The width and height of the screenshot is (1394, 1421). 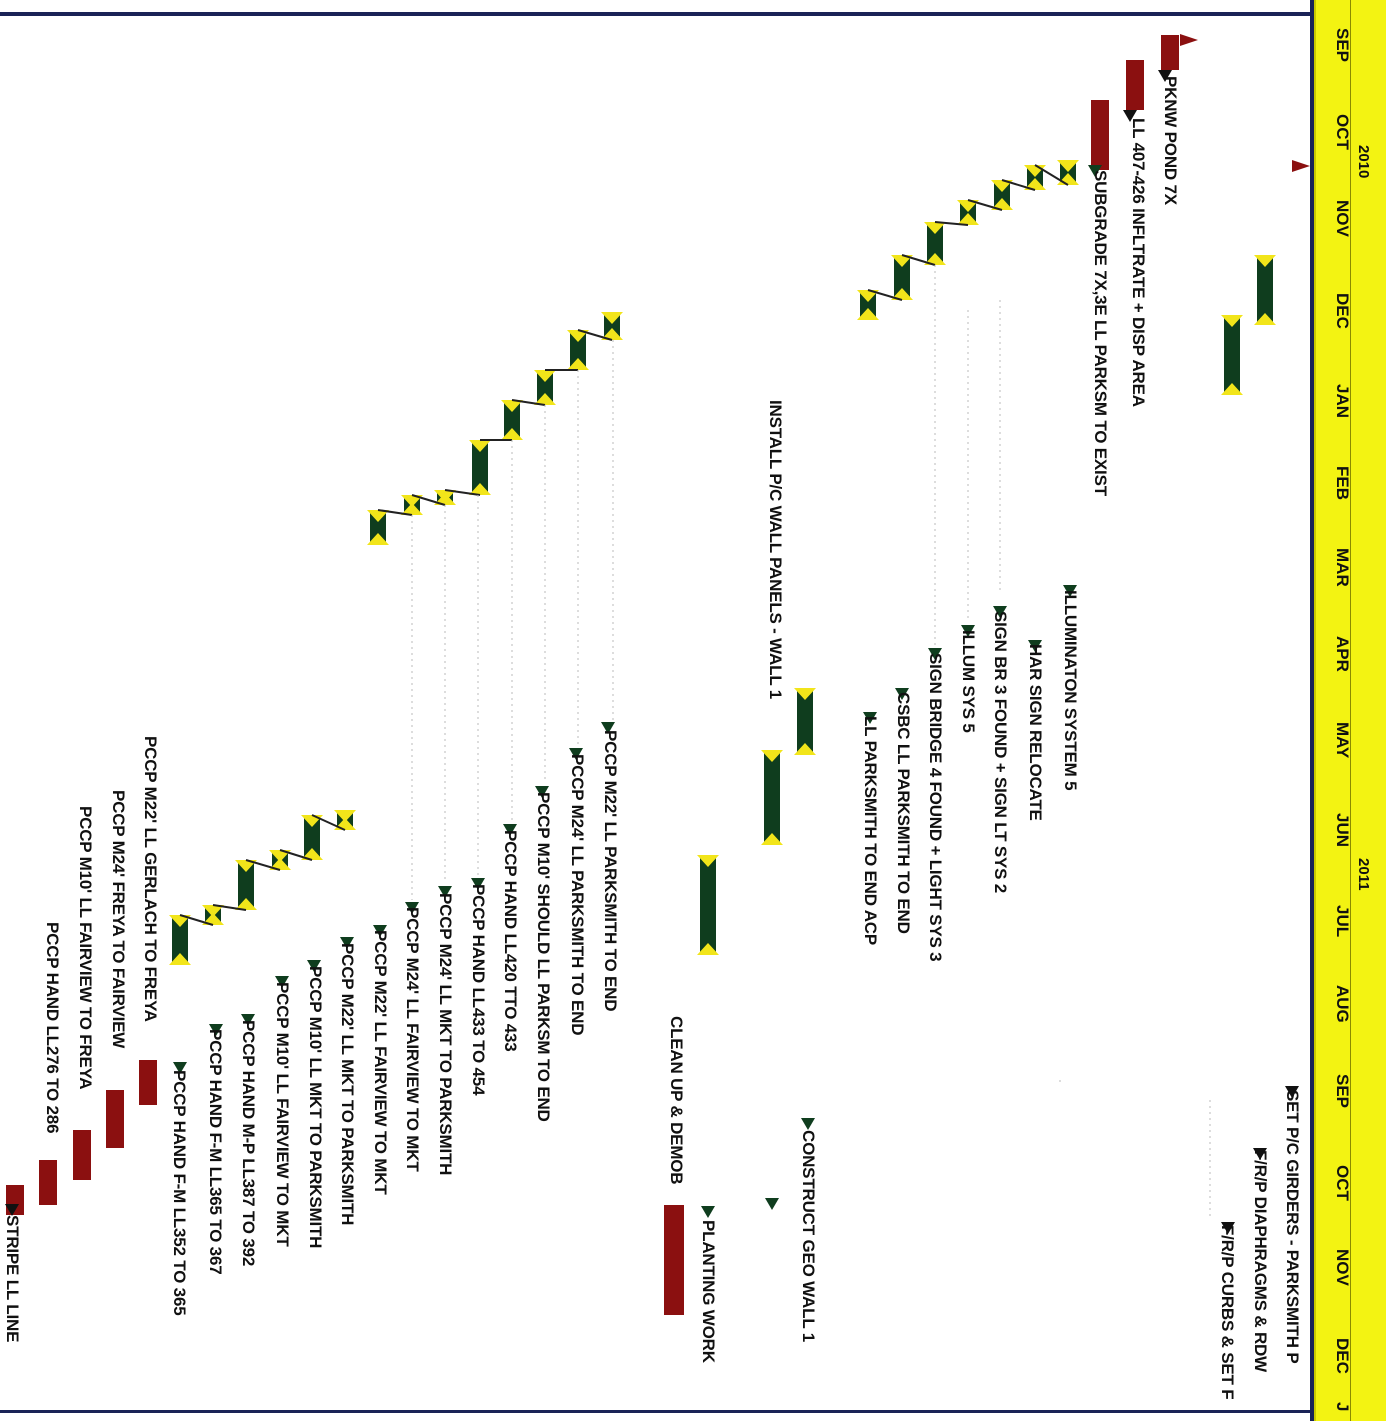 What do you see at coordinates (935, 807) in the screenshot?
I see `task-label: SIGN BRIDGE 4 FOUND + LIGHT SYS 3` at bounding box center [935, 807].